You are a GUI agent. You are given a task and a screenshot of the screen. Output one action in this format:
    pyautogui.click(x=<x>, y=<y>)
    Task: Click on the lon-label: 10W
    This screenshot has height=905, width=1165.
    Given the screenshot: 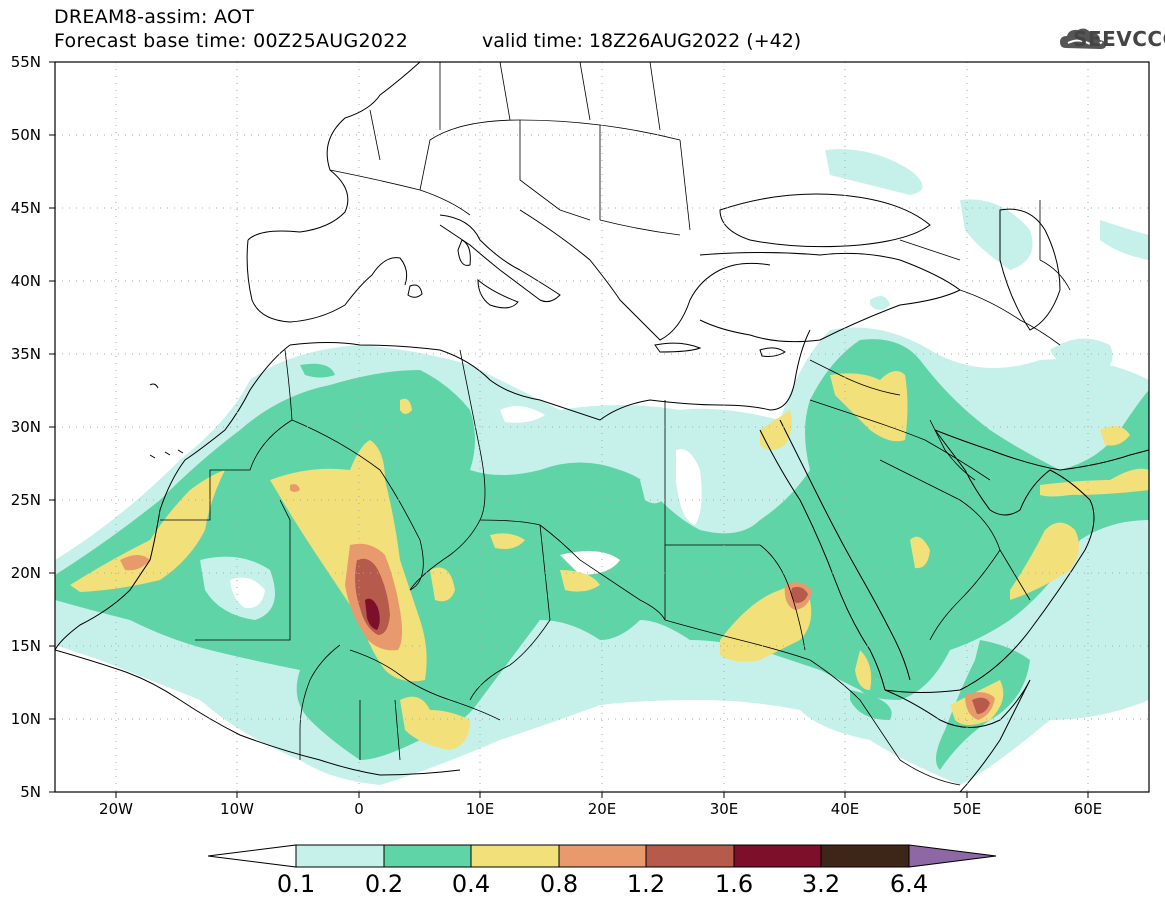 What is the action you would take?
    pyautogui.click(x=237, y=809)
    